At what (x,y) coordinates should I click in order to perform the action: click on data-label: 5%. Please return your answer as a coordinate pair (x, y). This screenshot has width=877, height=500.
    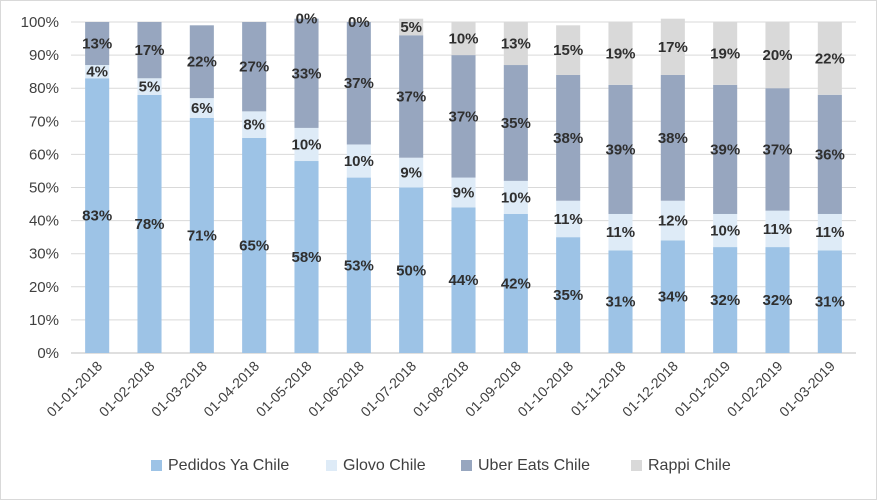
    Looking at the image, I should click on (411, 27).